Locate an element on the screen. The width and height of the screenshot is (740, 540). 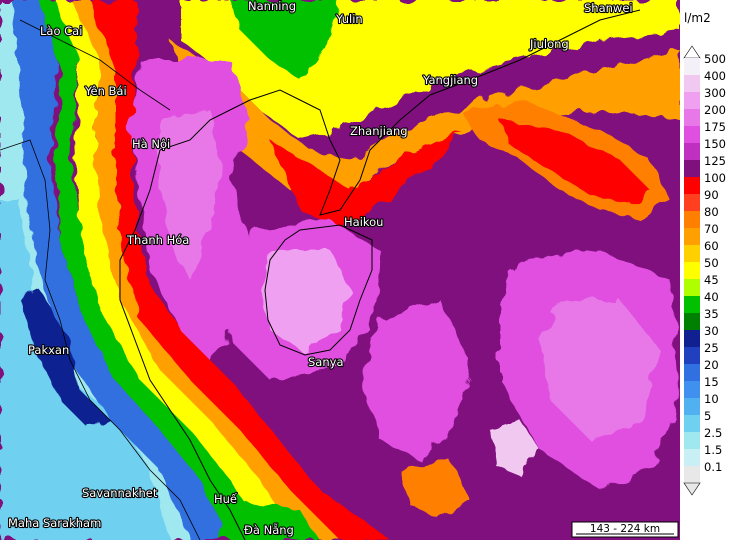
city-sanya: Sanya is located at coordinates (326, 362).